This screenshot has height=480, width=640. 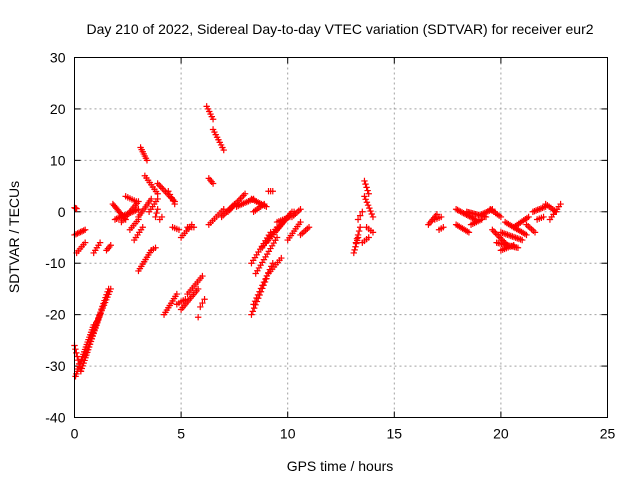 I want to click on y-tick-label: -20, so click(x=55, y=315).